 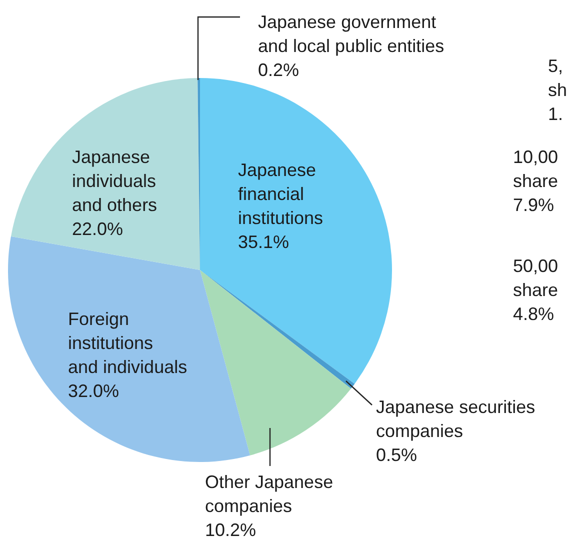 What do you see at coordinates (230, 530) in the screenshot?
I see `data-label: 10.2%` at bounding box center [230, 530].